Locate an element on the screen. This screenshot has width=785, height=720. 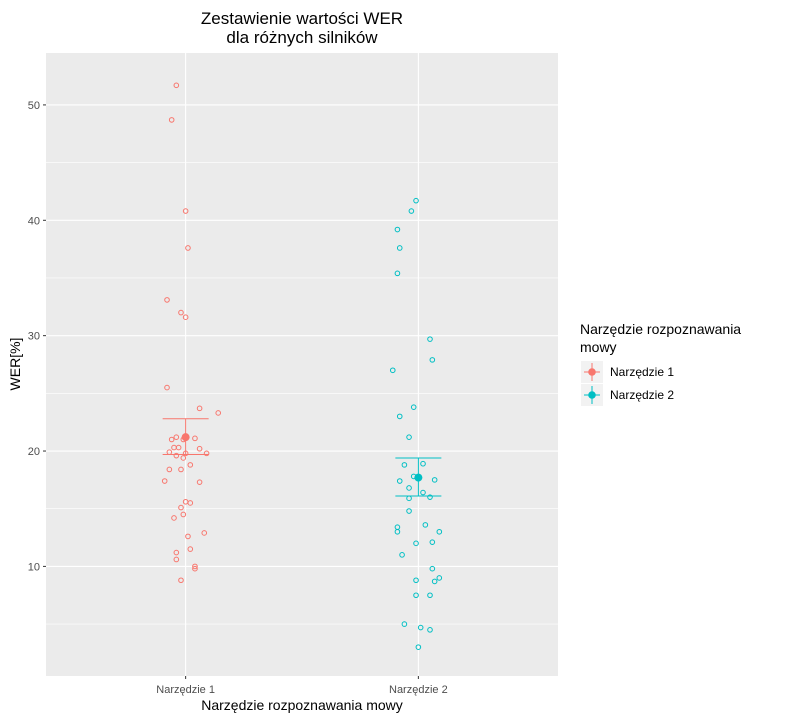
x-axis-title: Narzędzie rozpoznawania mowy is located at coordinates (302, 705).